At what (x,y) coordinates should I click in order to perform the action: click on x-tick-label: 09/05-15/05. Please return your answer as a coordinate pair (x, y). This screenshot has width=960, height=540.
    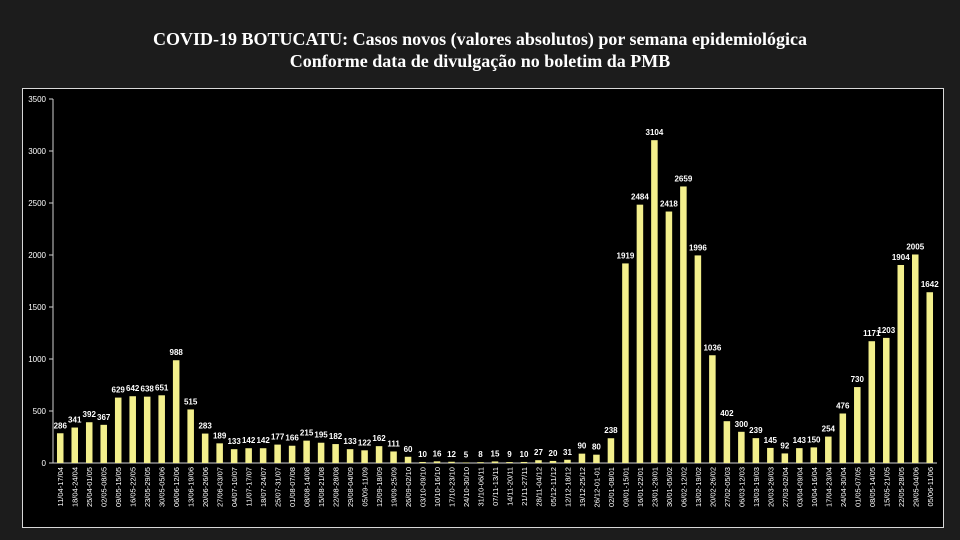
    Looking at the image, I should click on (118, 487).